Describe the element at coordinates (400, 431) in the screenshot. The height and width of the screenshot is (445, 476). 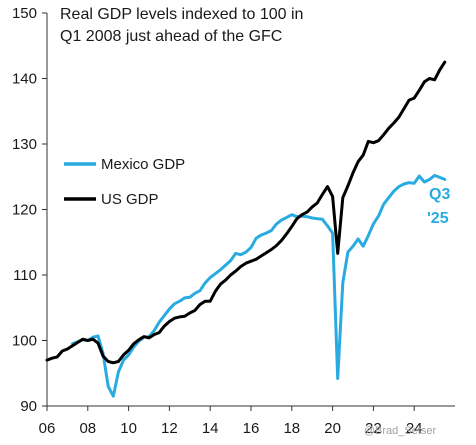
I see `watermark-handle: @Brad_Setser` at that location.